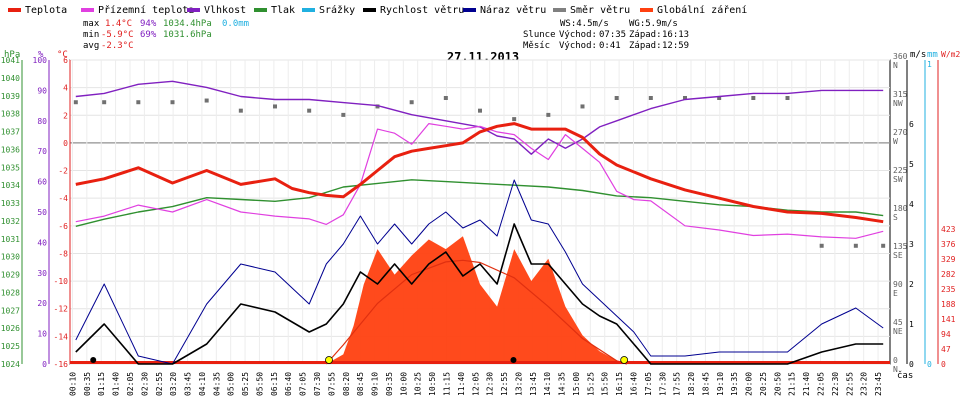  Describe the element at coordinates (65, 143) in the screenshot. I see `celsius-tick-label: 0` at that location.